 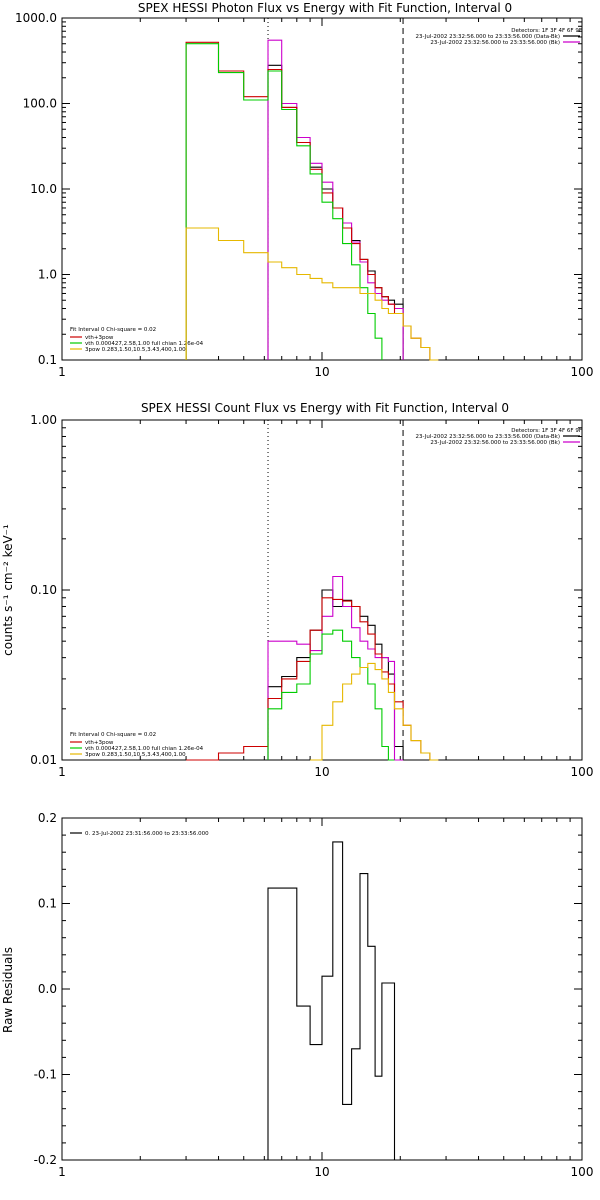 What do you see at coordinates (45, 1075) in the screenshot?
I see `y-tick-label: -0.1` at bounding box center [45, 1075].